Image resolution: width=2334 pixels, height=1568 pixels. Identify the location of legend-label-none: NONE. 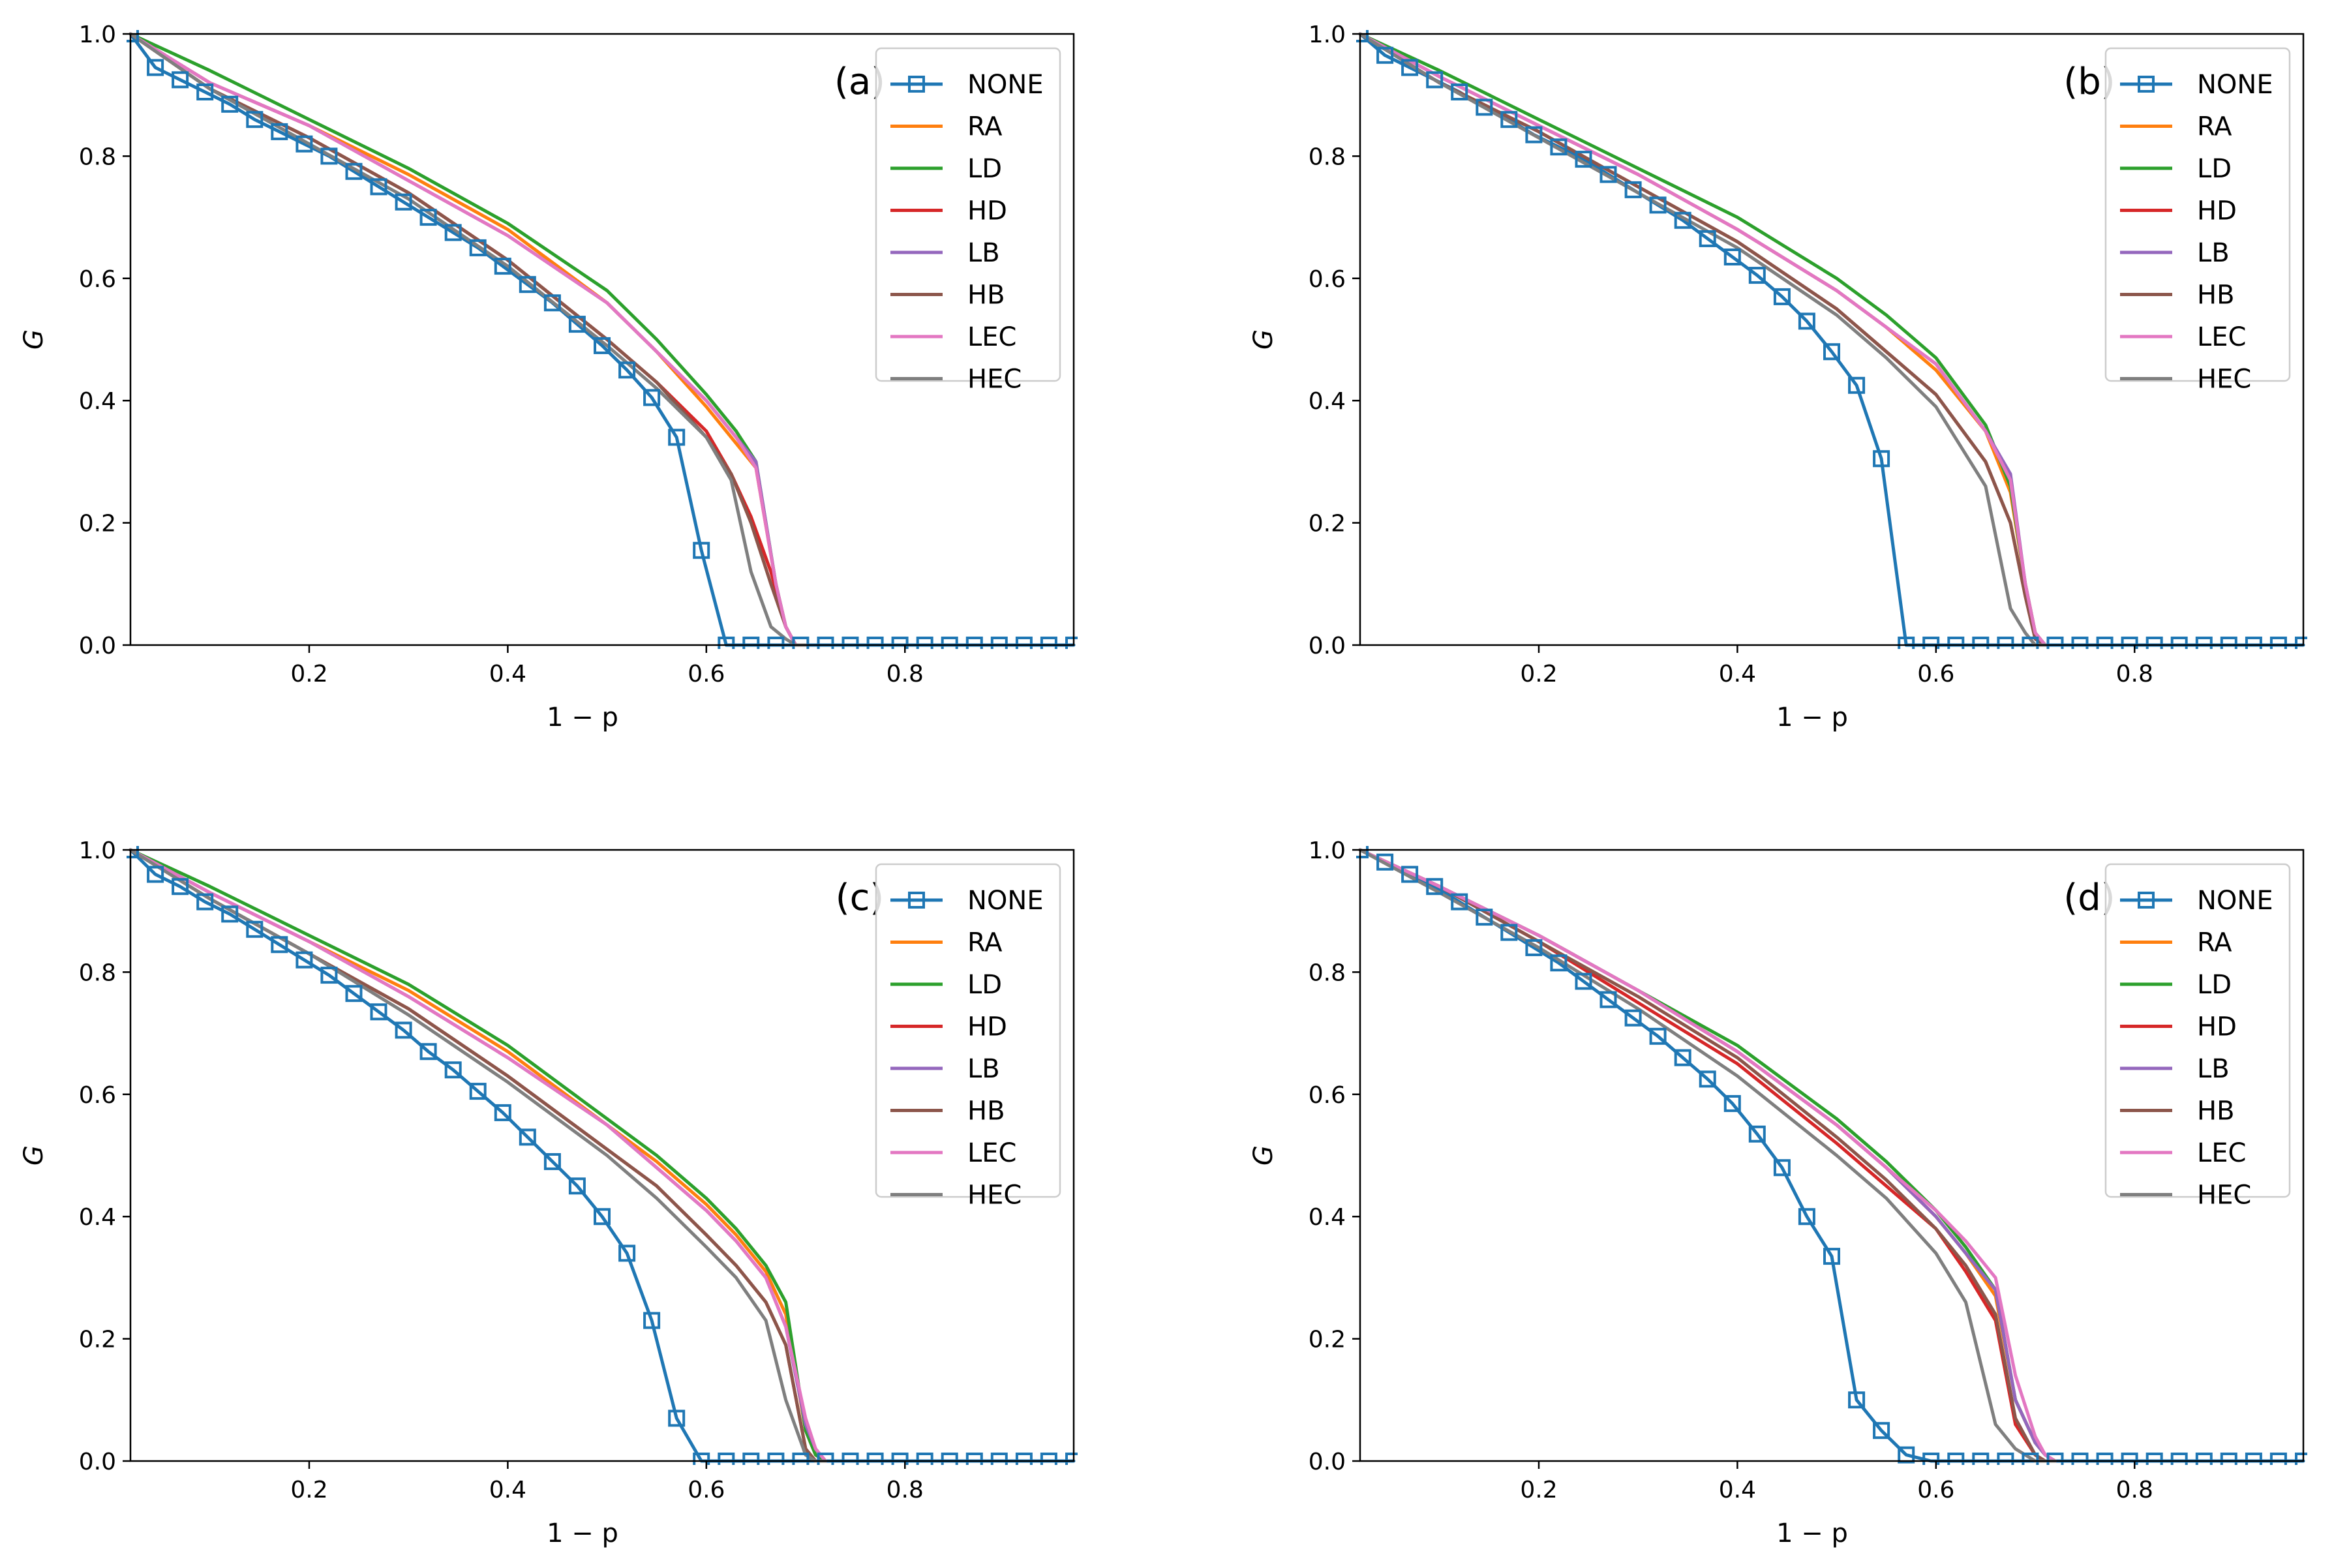
(2235, 901).